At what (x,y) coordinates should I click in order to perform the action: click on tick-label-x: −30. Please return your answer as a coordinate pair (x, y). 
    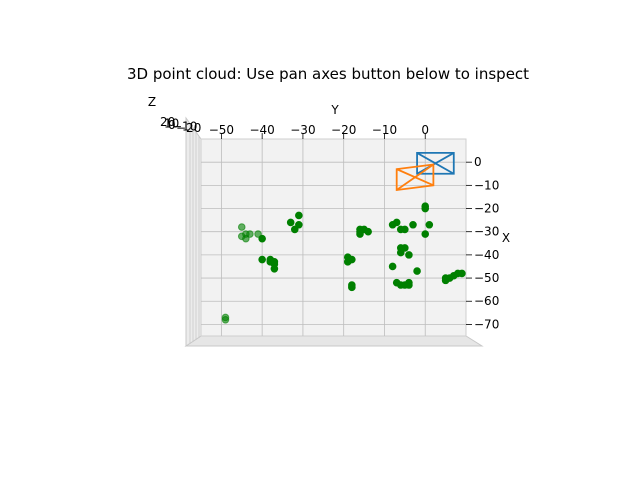
    Looking at the image, I should click on (486, 232).